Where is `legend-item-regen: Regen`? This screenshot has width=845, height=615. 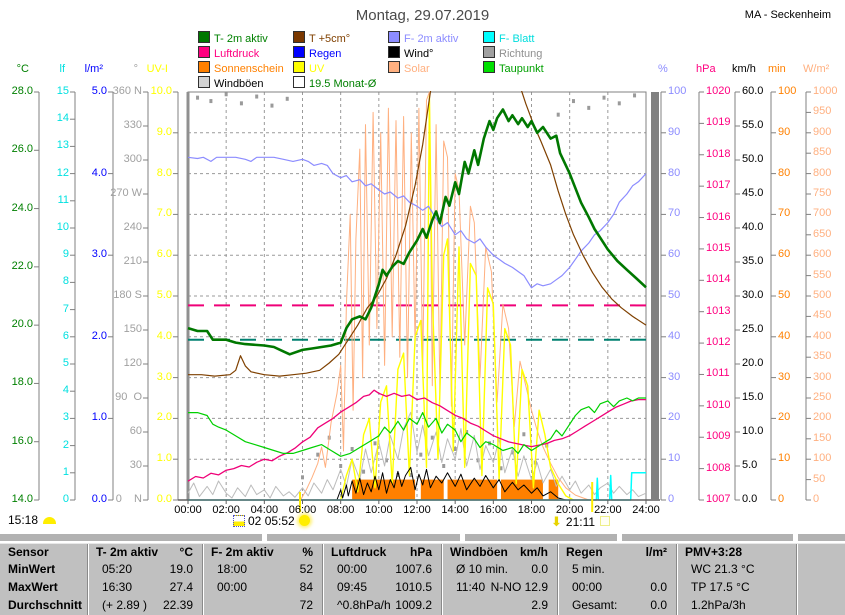
legend-item-regen: Regen is located at coordinates (317, 53).